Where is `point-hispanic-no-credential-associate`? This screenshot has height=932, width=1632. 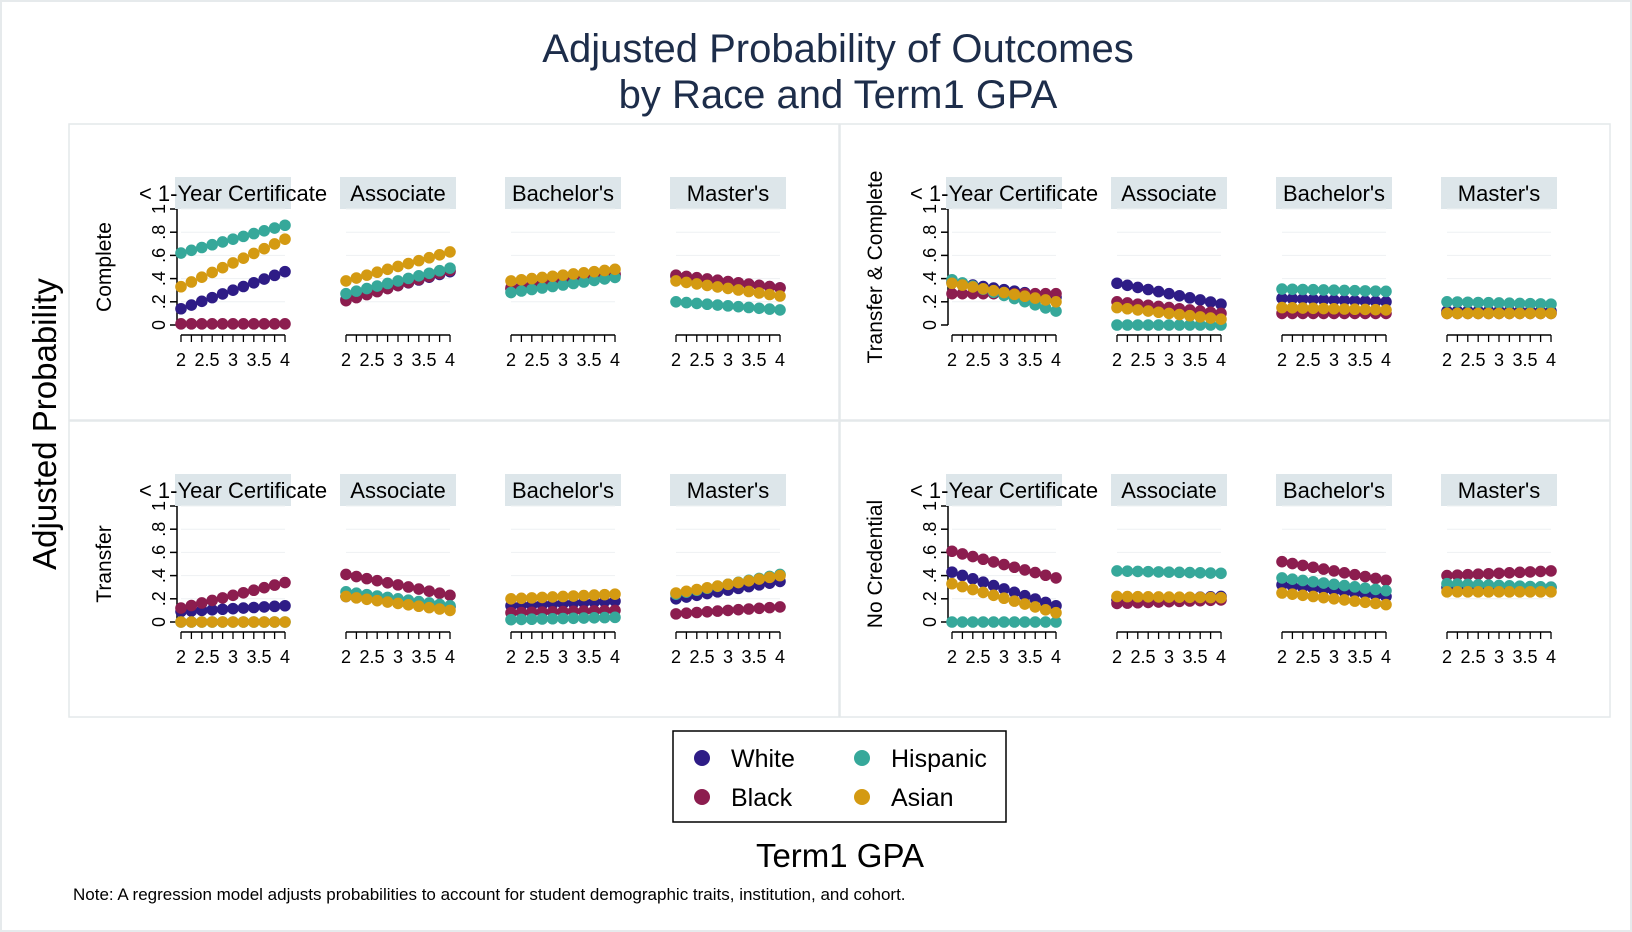
point-hispanic-no-credential-associate is located at coordinates (1127, 571).